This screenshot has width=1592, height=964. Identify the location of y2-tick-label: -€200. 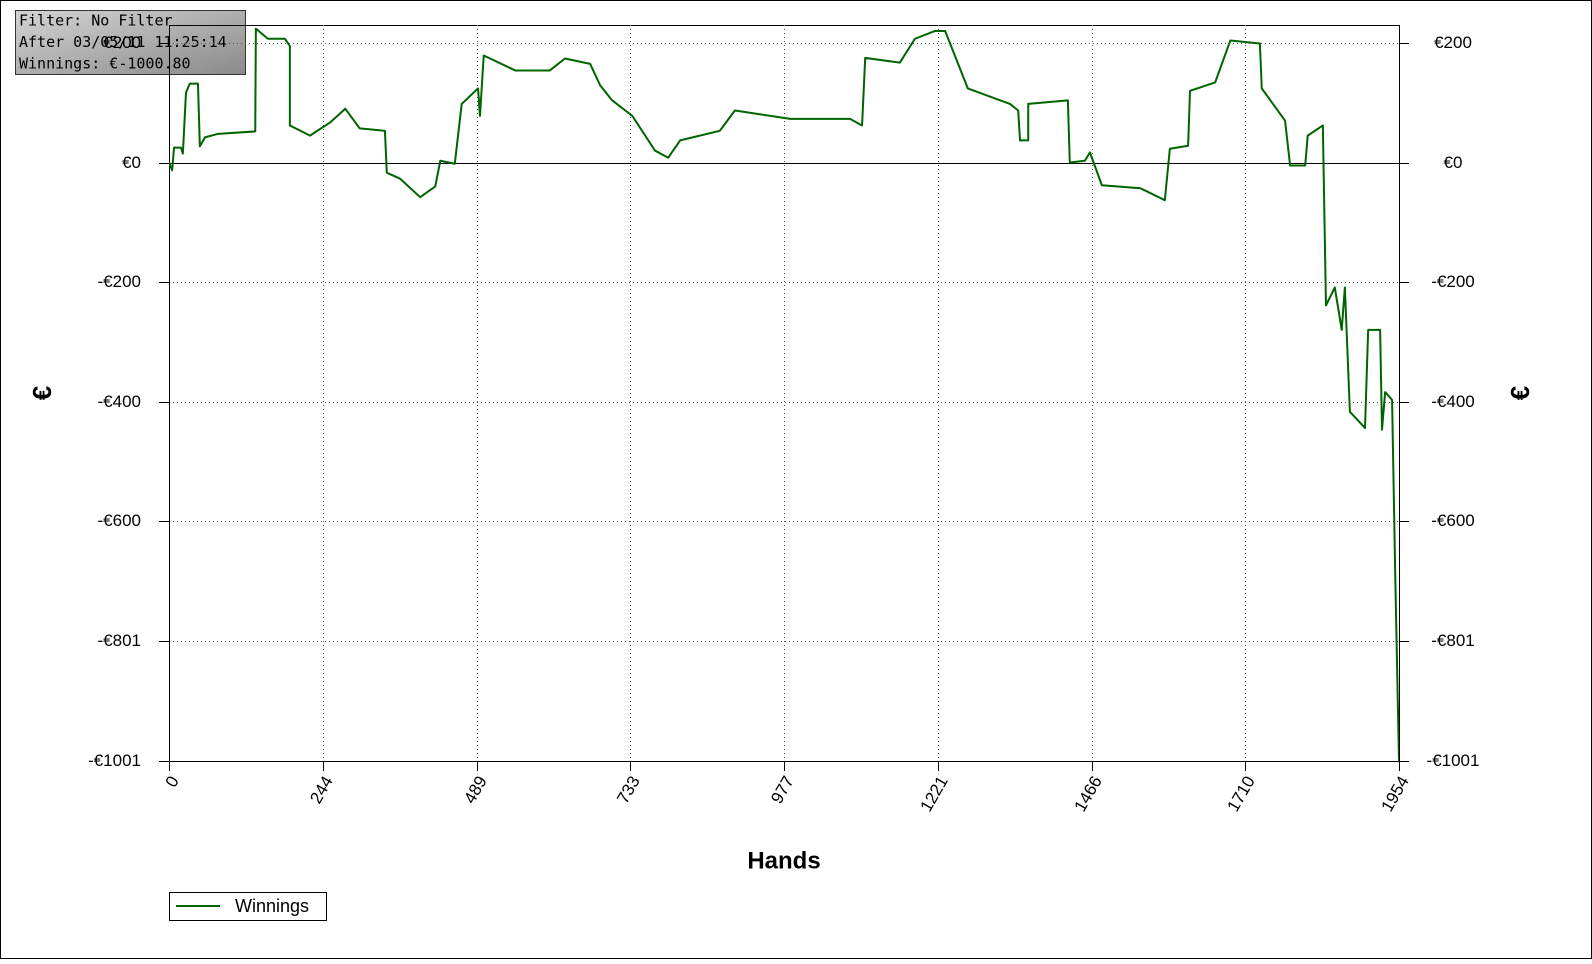
(1452, 281).